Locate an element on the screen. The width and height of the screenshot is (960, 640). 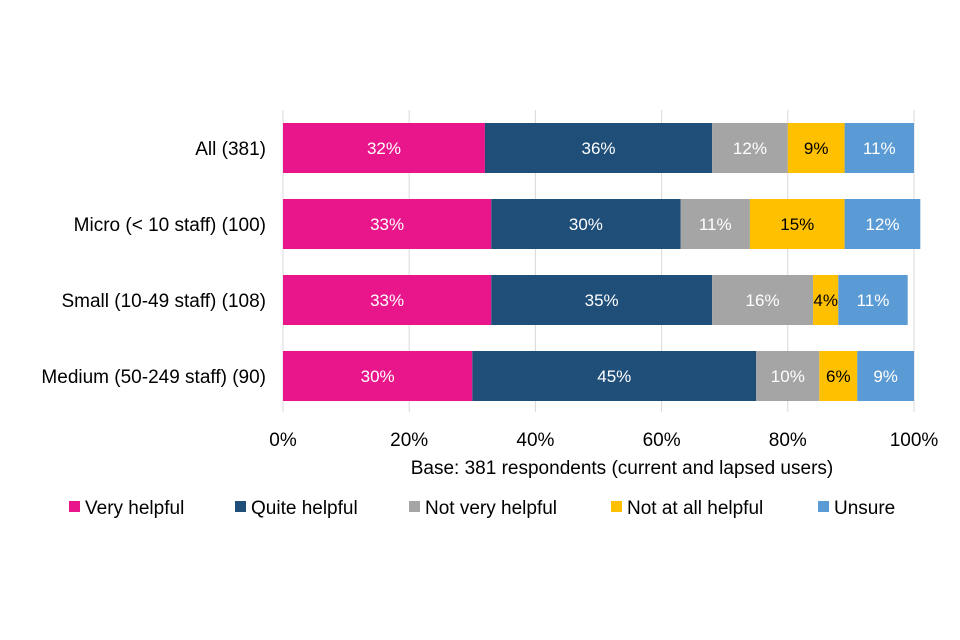
legend-item: Not at all helpful is located at coordinates (687, 508).